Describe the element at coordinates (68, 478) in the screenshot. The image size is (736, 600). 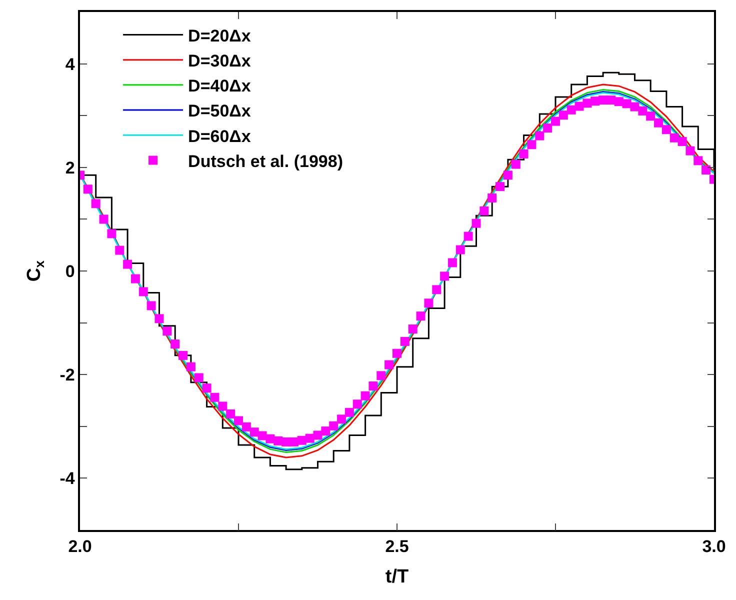
I see `y-tick-label: -4` at that location.